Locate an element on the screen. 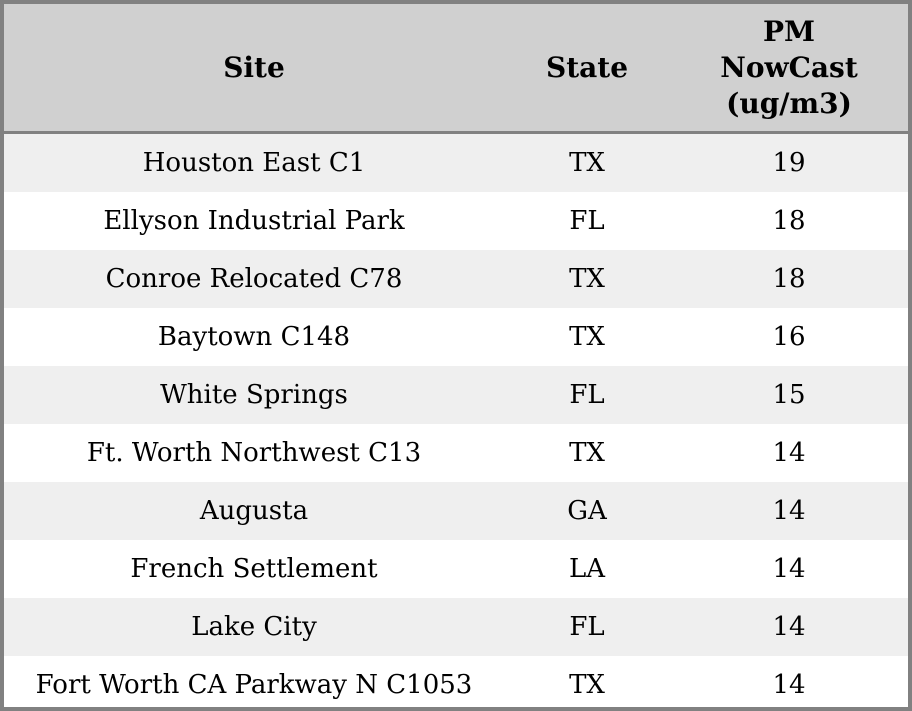 The width and height of the screenshot is (912, 711). site-cell: Houston East C1 is located at coordinates (254, 163).